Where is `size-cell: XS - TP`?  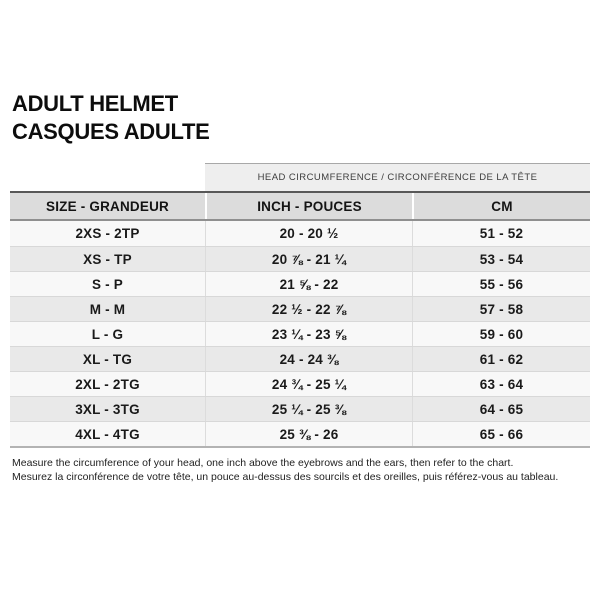
size-cell: XS - TP is located at coordinates (107, 259).